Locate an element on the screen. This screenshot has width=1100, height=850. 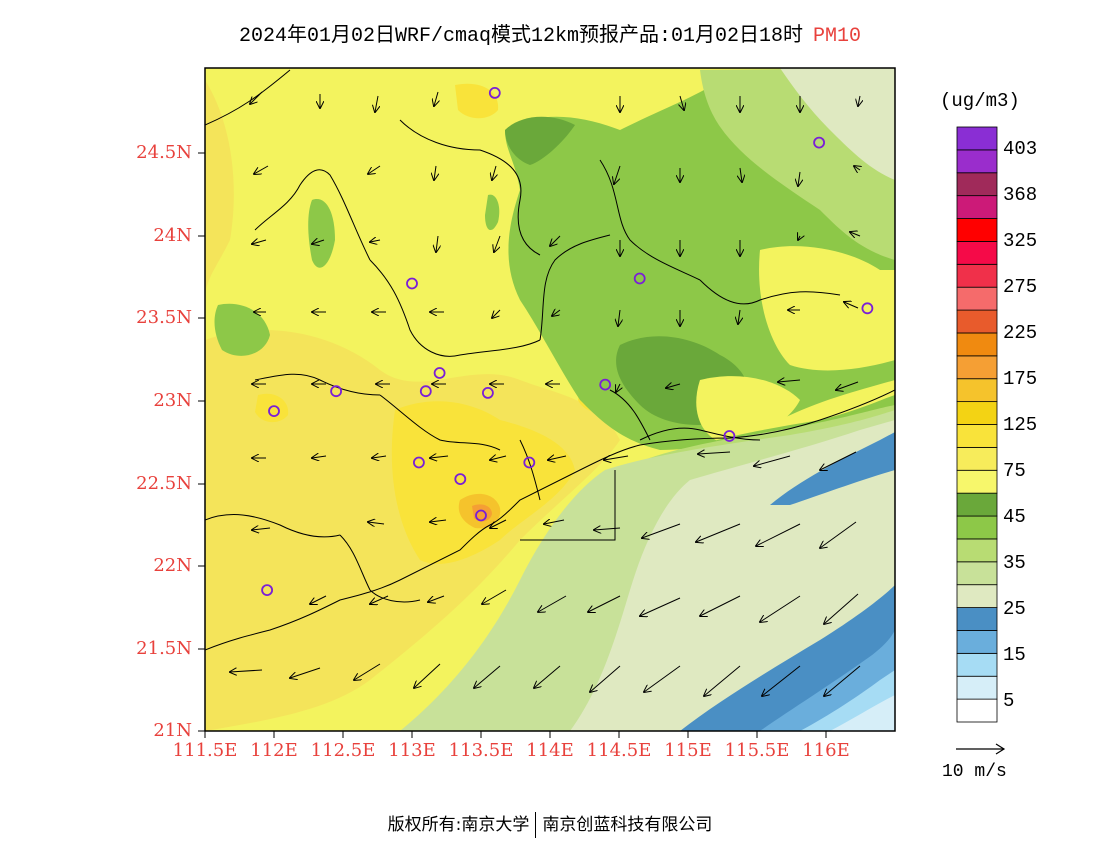
pm10-band-75-ne is located at coordinates (827, 308).